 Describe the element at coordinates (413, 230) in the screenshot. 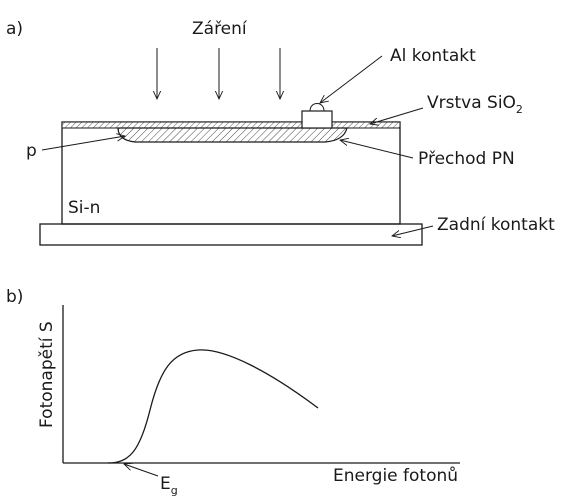

I see `back-contact-leader` at that location.